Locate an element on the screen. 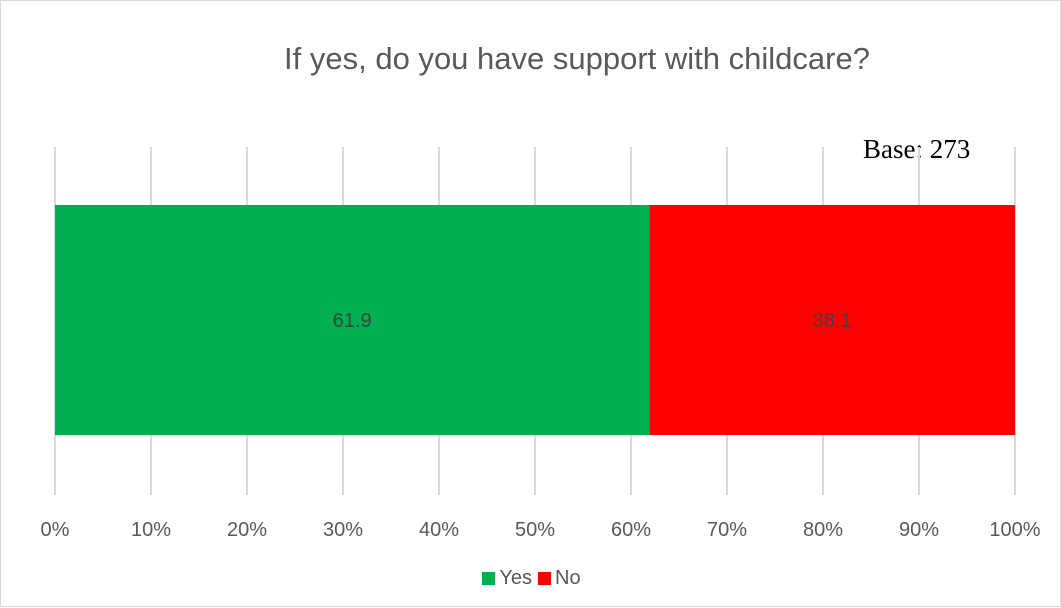  legend-label-no: No is located at coordinates (568, 578).